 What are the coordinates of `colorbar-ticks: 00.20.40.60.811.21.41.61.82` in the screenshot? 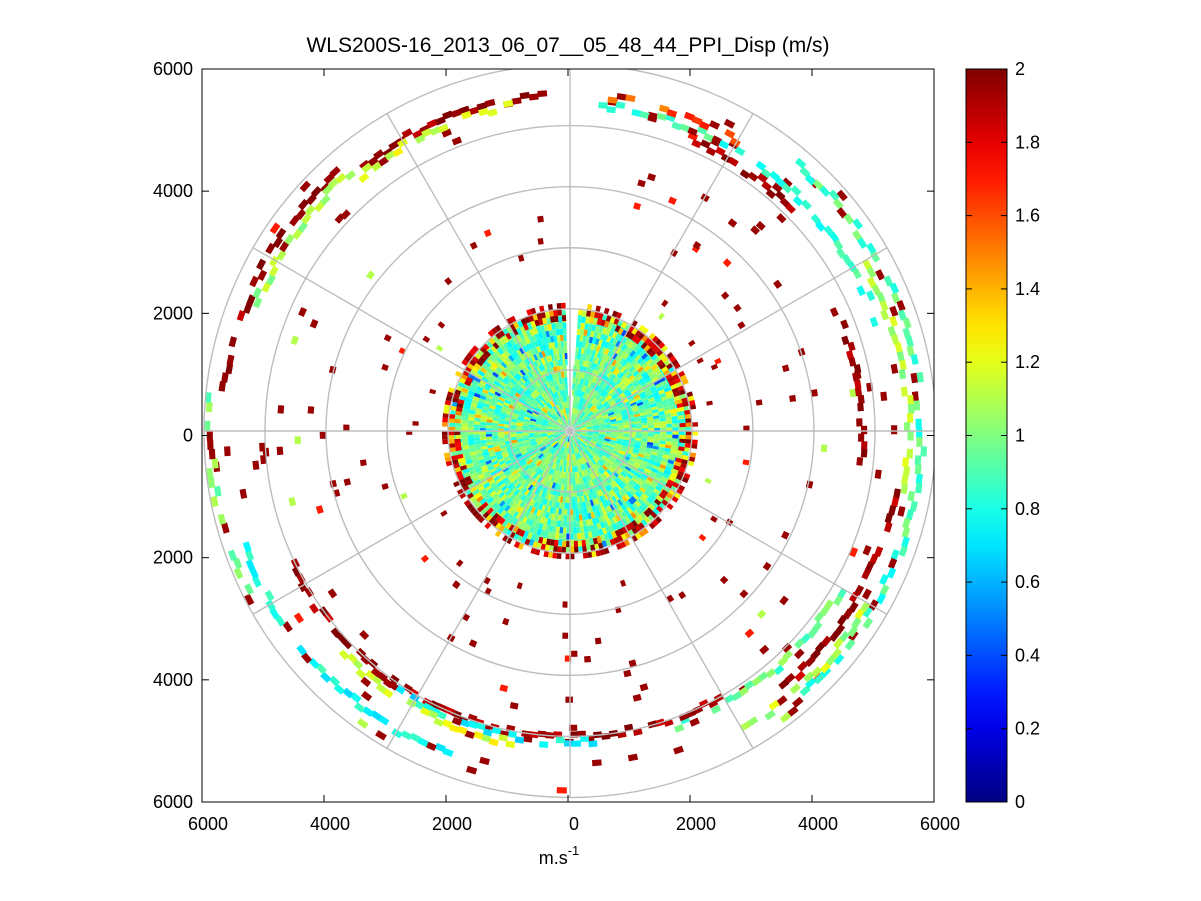 It's located at (1003, 435).